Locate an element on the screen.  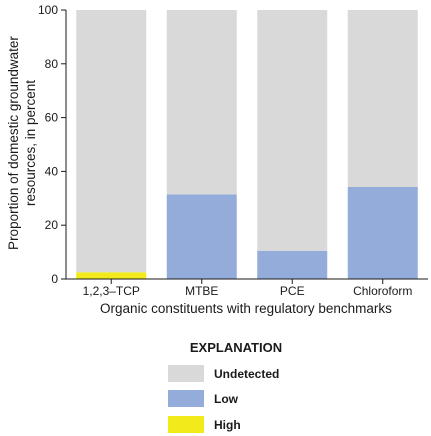
y-tick-label-60: 60 is located at coordinates (52, 118).